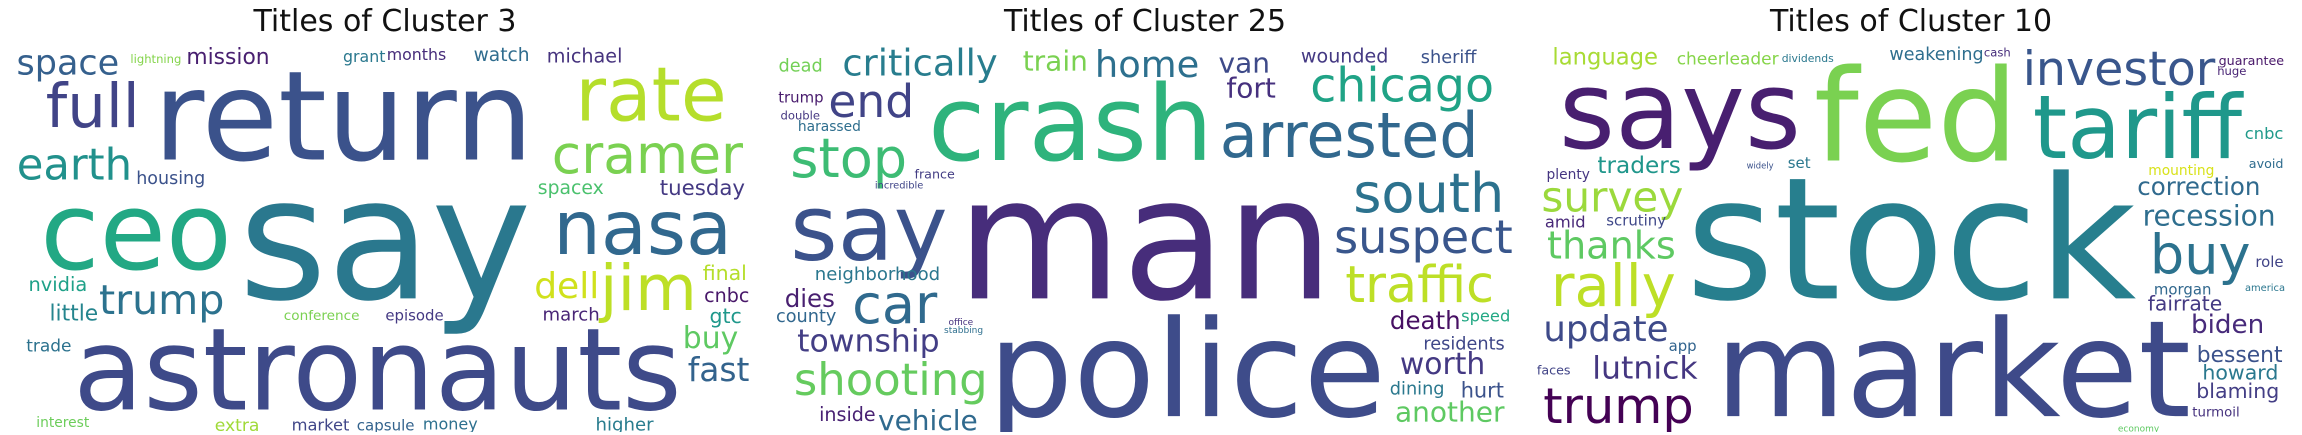  Describe the element at coordinates (2240, 355) in the screenshot. I see `word-bessent: bessent` at that location.